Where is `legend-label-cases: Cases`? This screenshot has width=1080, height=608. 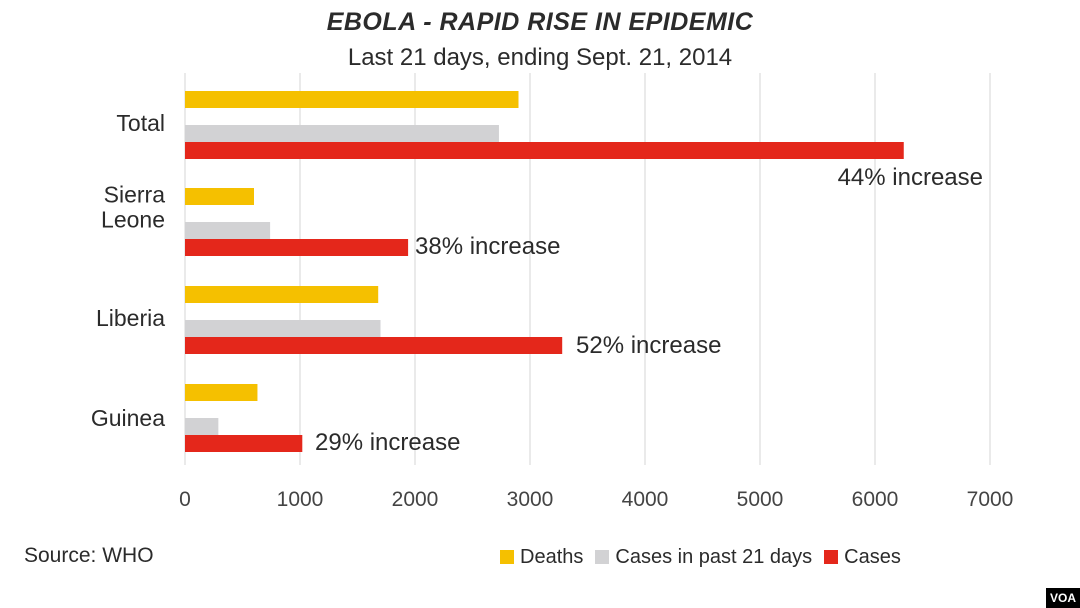
legend-label-cases: Cases is located at coordinates (872, 556).